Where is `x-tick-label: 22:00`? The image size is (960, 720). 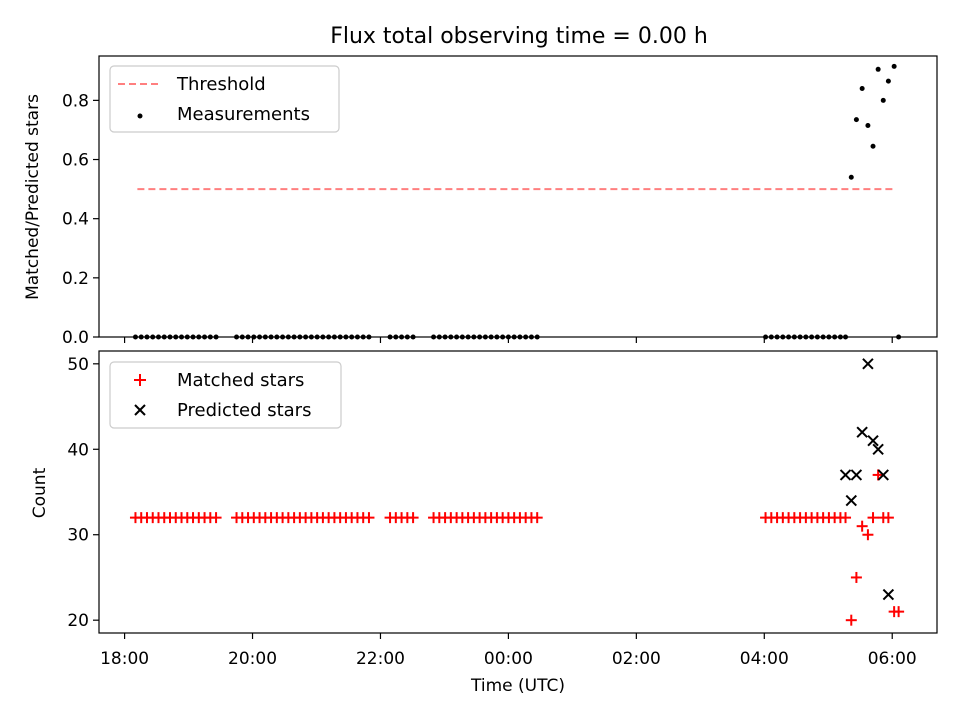 x-tick-label: 22:00 is located at coordinates (380, 659).